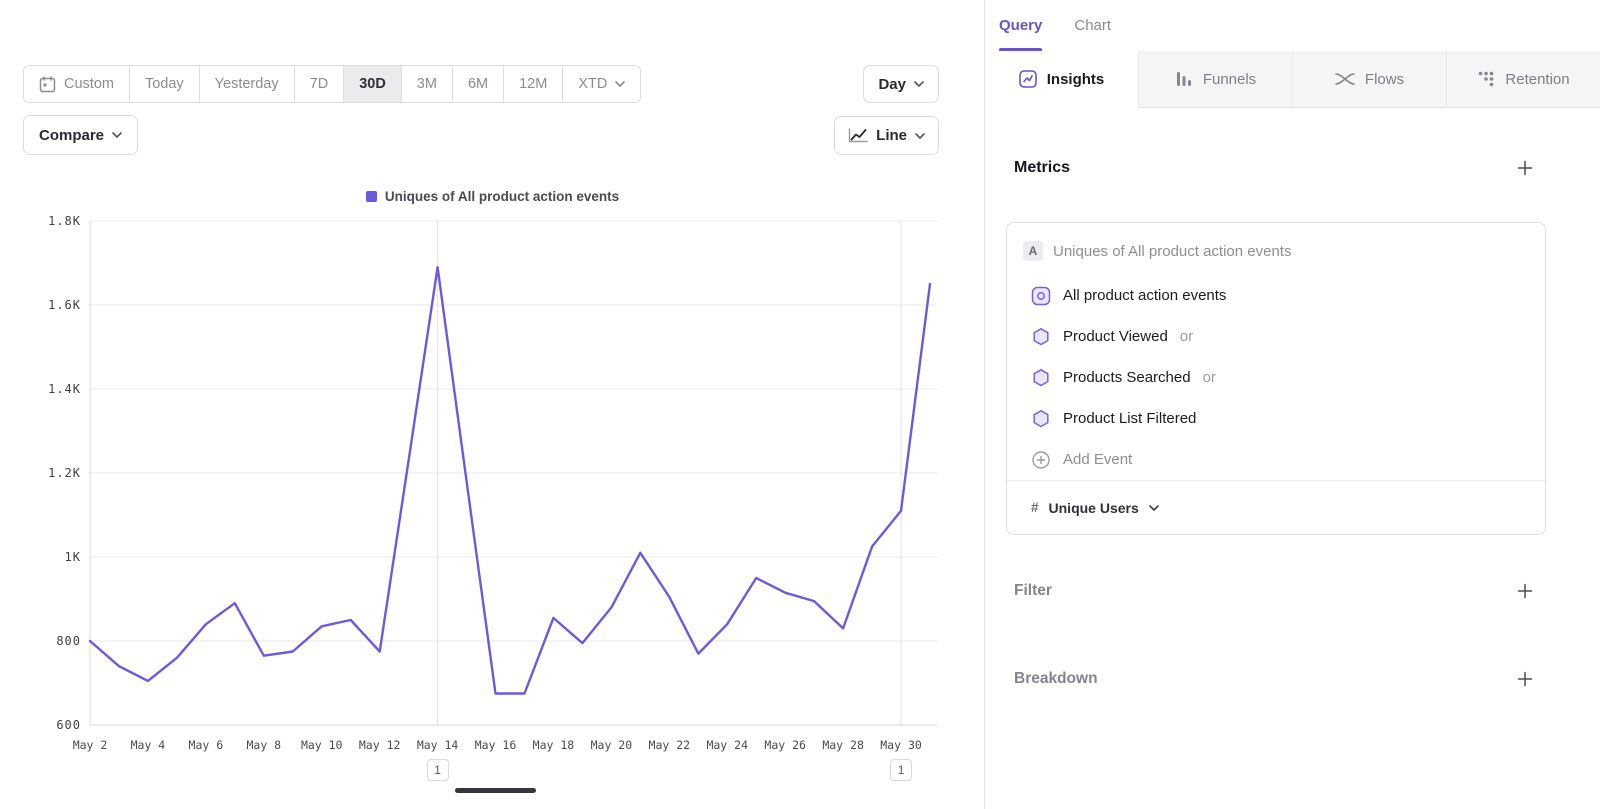 This screenshot has height=809, width=1600. Describe the element at coordinates (1292, 591) in the screenshot. I see `filter-section-header: Filter` at that location.